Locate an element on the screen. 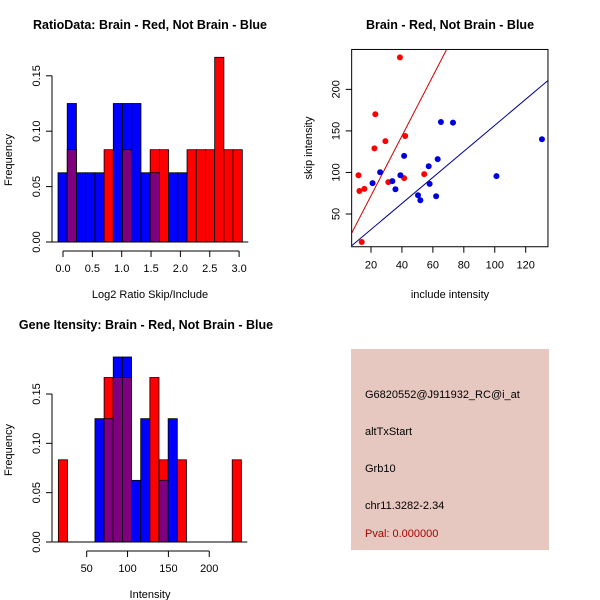 Image resolution: width=600 pixels, height=600 pixels. x-tick-label: 2.0 is located at coordinates (180, 269).